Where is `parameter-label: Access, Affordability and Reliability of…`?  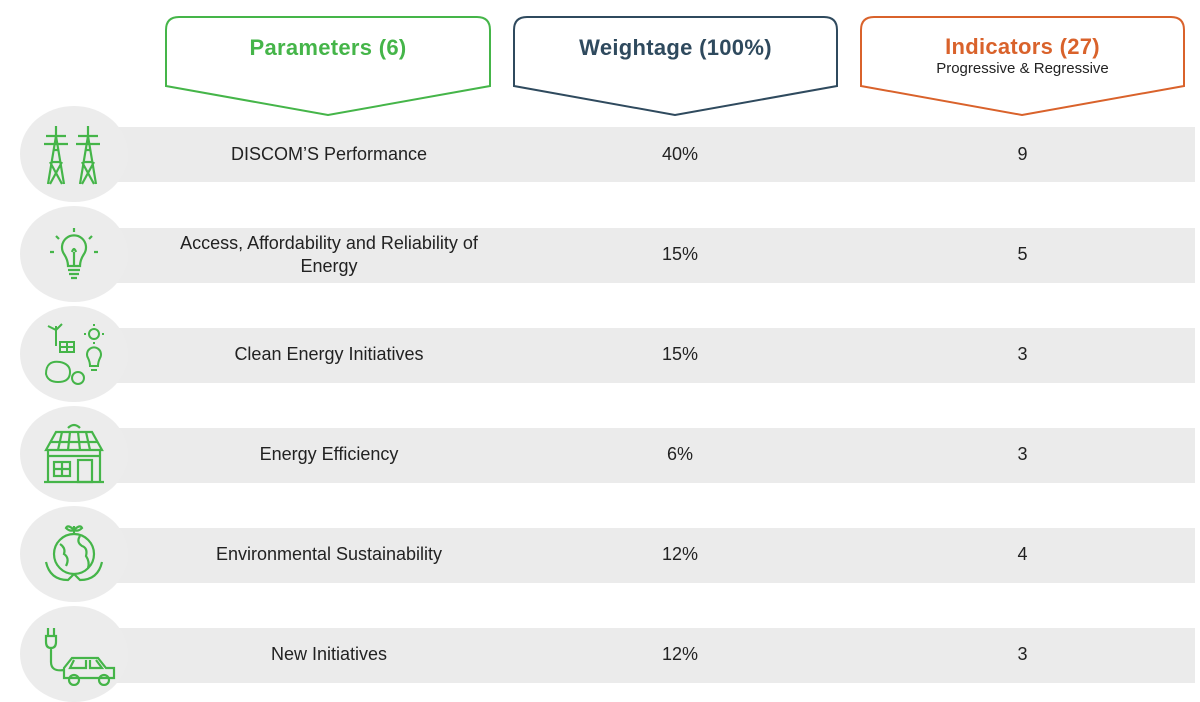 parameter-label: Access, Affordability and Reliability of… is located at coordinates (329, 254).